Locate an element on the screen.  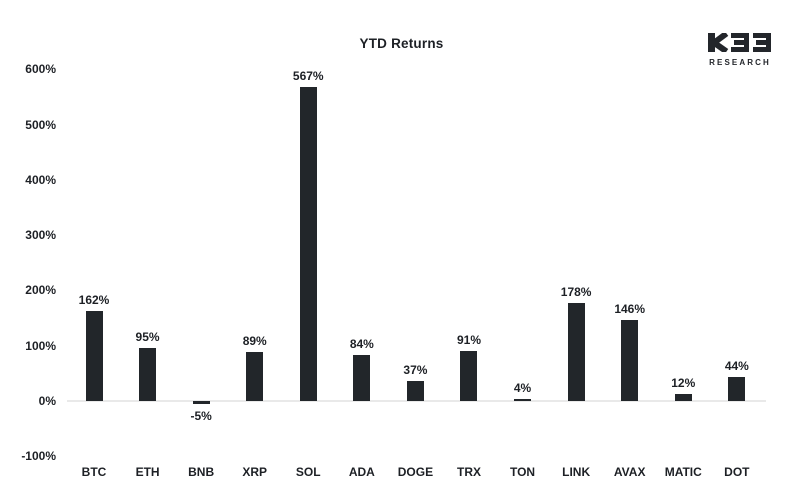
bar-bnb is located at coordinates (201, 402).